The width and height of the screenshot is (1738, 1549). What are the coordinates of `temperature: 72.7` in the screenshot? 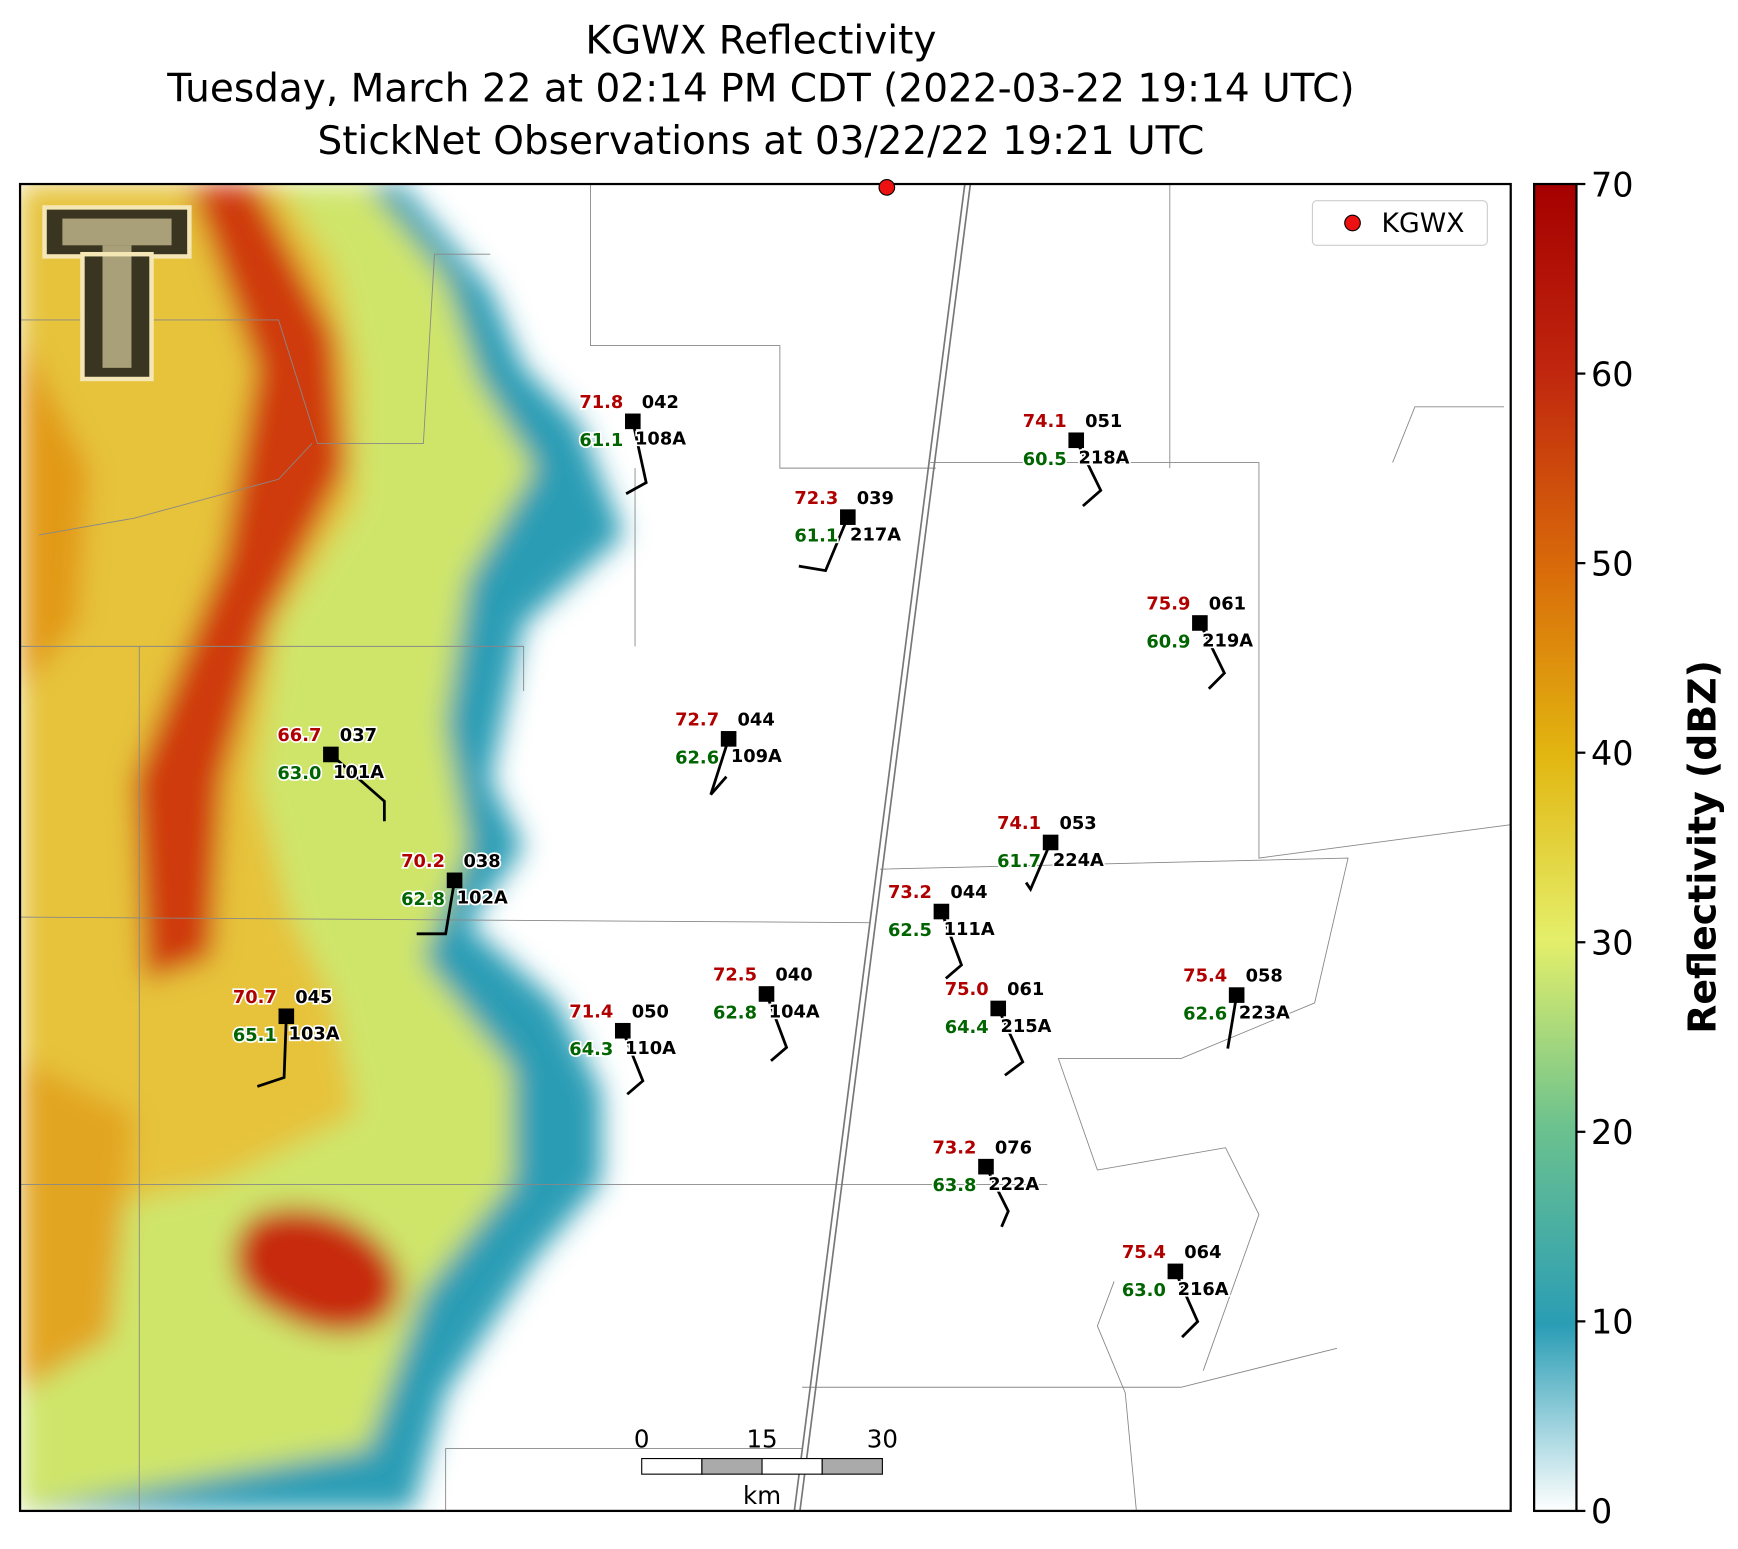 It's located at (697, 719).